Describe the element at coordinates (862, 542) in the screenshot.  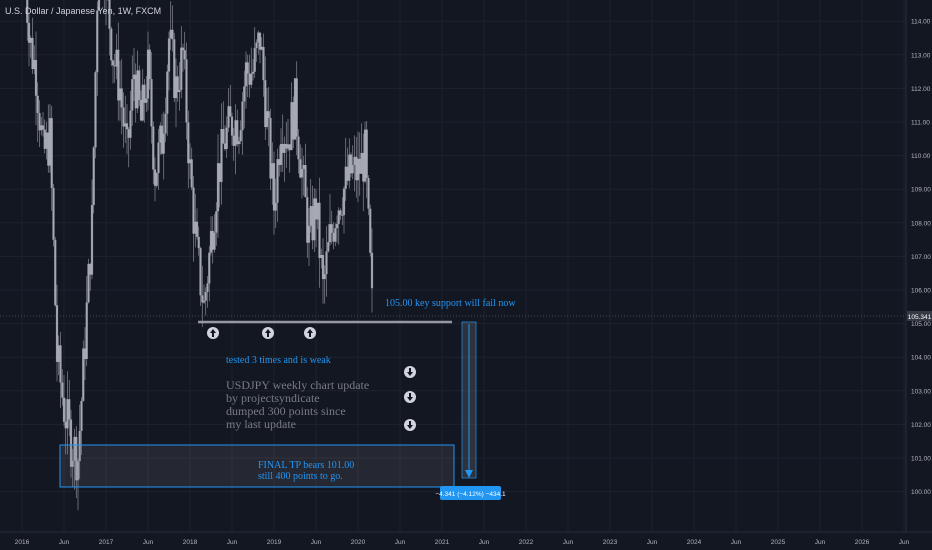
I see `x-tick-label: 2026` at that location.